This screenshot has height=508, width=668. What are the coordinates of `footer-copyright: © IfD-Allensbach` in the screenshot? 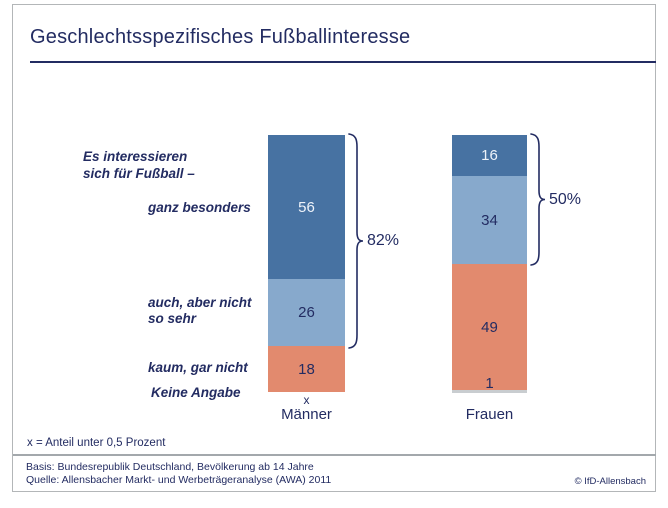 It's located at (610, 481).